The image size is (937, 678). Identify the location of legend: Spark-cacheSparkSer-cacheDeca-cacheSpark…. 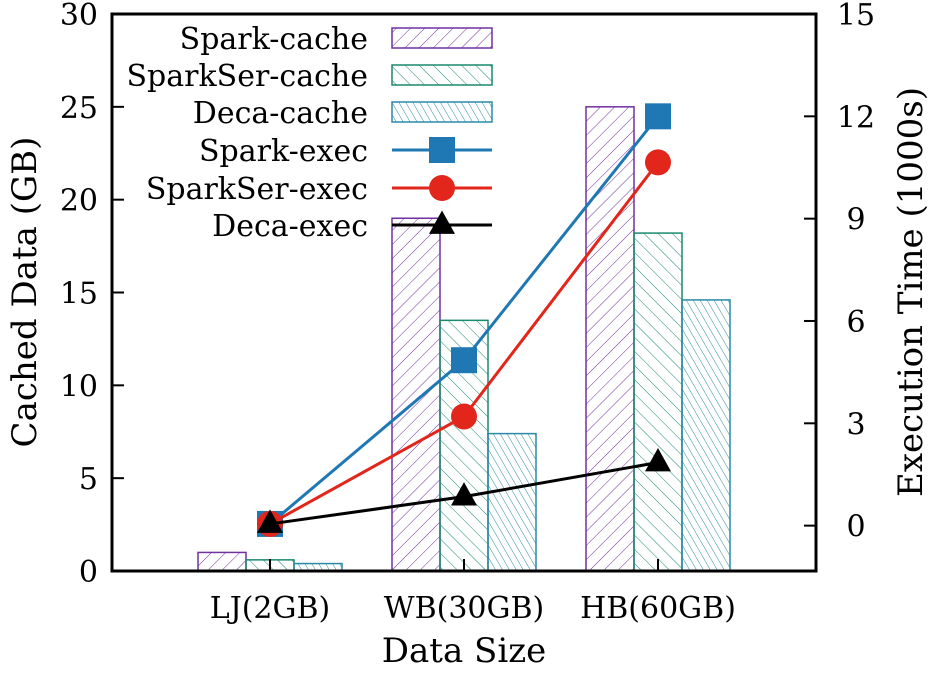
(309, 133).